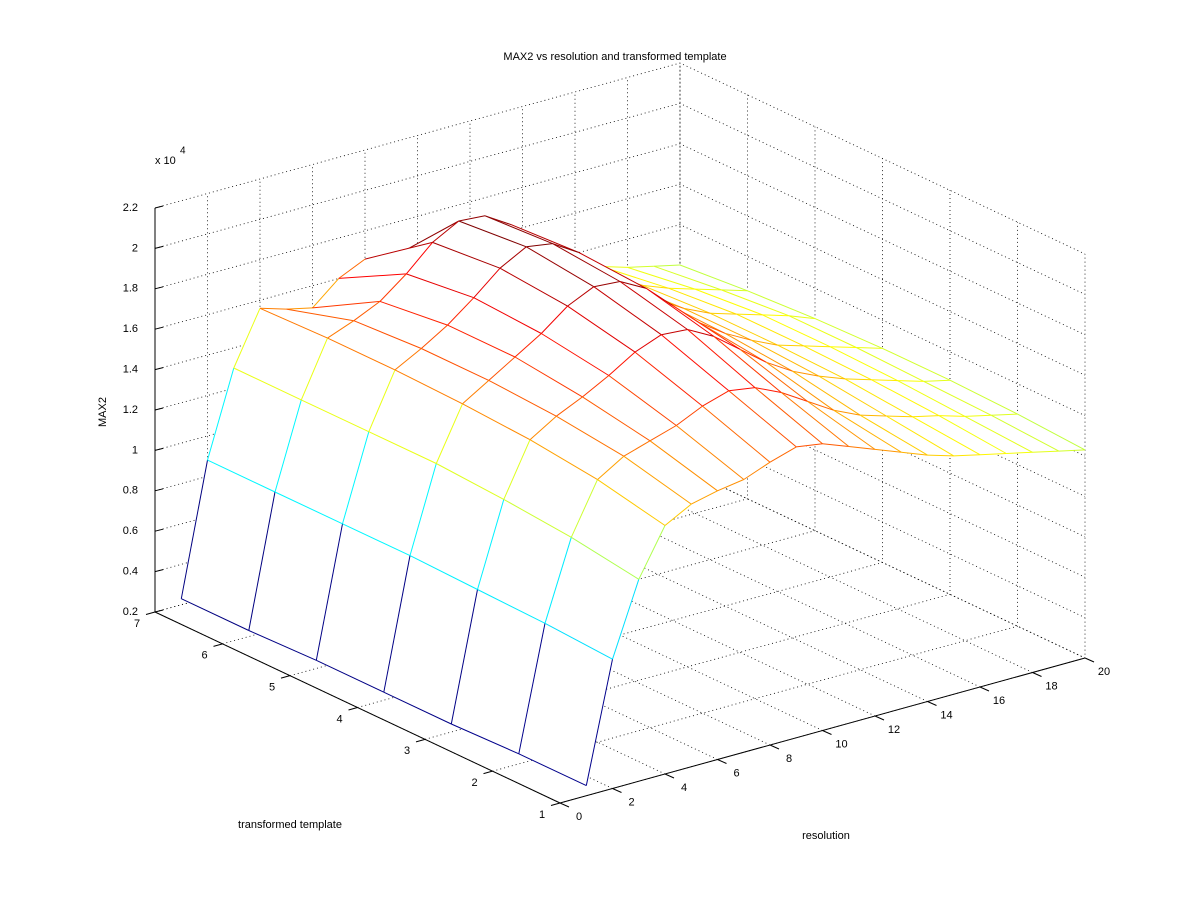 Image resolution: width=1200 pixels, height=900 pixels. What do you see at coordinates (407, 751) in the screenshot?
I see `y-tick-label: 3` at bounding box center [407, 751].